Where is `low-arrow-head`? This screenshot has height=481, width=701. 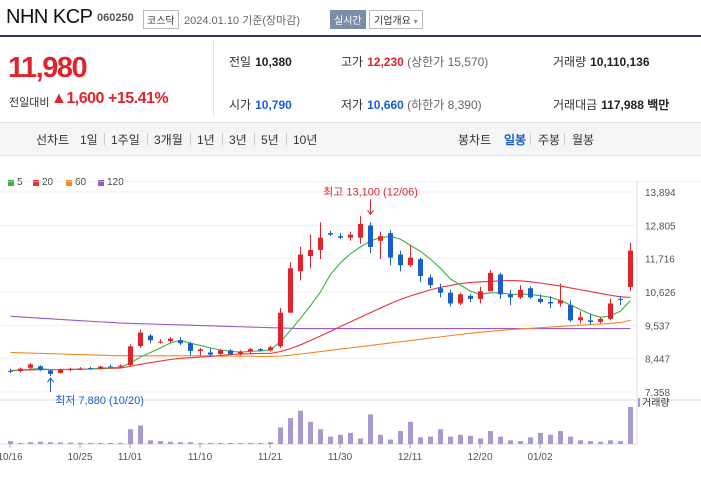 low-arrow-head is located at coordinates (50, 380).